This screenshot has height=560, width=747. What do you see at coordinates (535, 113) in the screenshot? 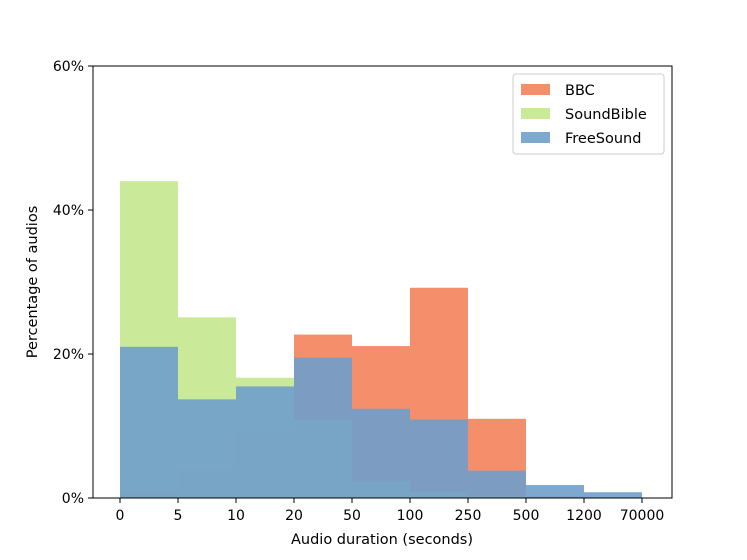
I see `legend-swatch-soundbible` at bounding box center [535, 113].